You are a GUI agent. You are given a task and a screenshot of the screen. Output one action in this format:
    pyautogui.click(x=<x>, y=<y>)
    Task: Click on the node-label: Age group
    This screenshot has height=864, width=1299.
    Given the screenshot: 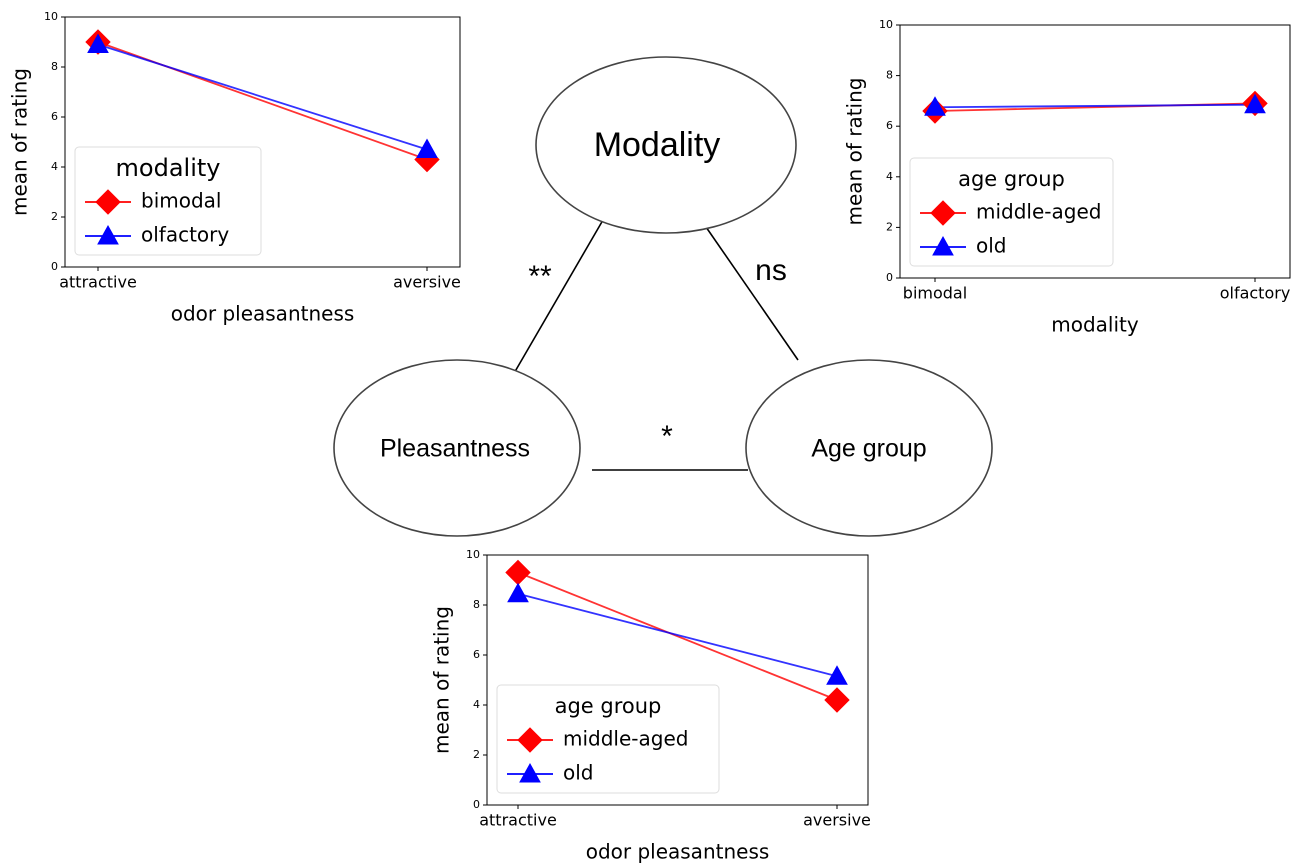 What is the action you would take?
    pyautogui.click(x=868, y=449)
    